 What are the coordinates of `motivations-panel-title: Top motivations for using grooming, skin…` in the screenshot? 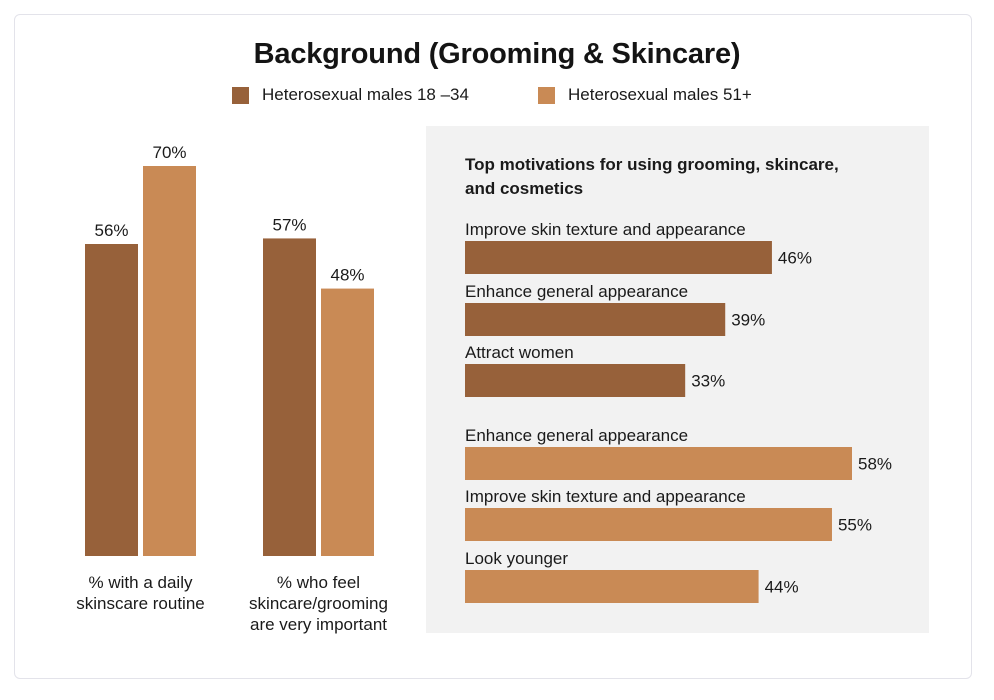 It's located at (690, 177).